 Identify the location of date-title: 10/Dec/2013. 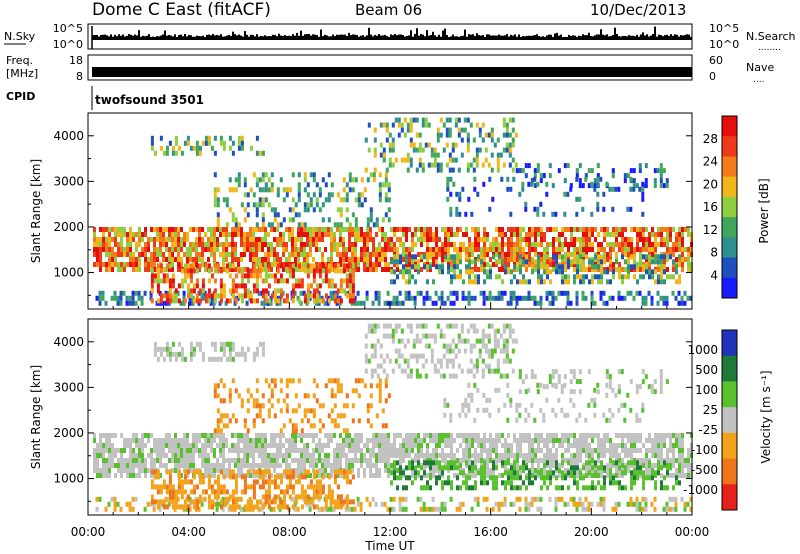
(638, 10).